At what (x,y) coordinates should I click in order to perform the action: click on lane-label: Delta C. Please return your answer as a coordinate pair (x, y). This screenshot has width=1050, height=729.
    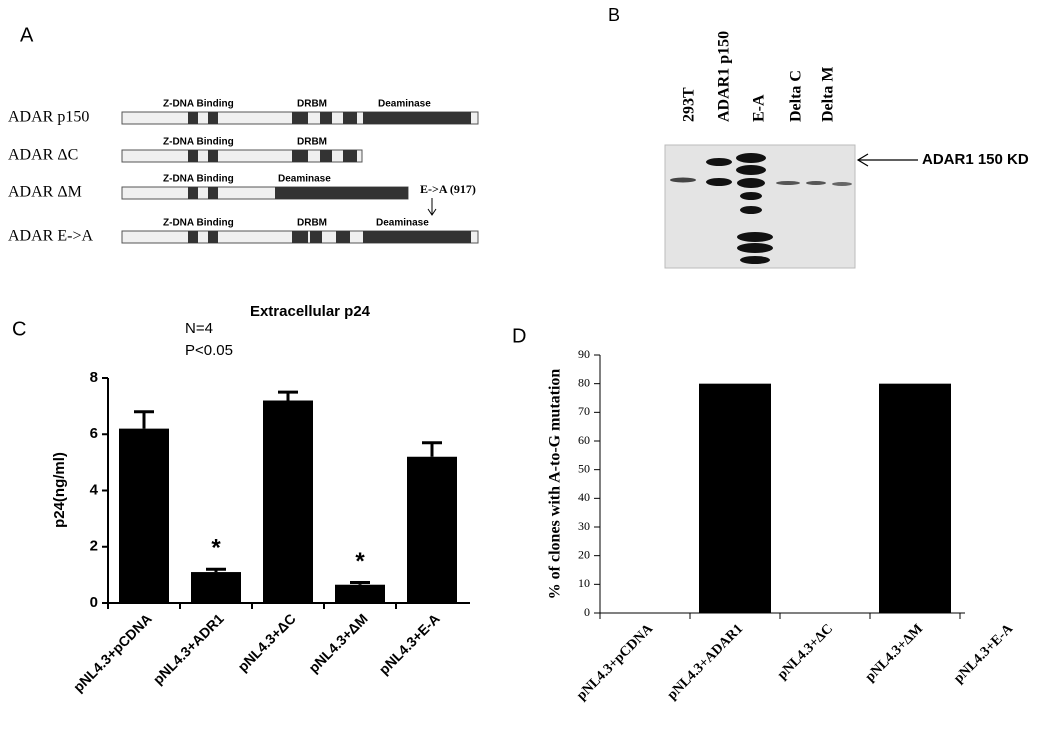
    Looking at the image, I should click on (796, 96).